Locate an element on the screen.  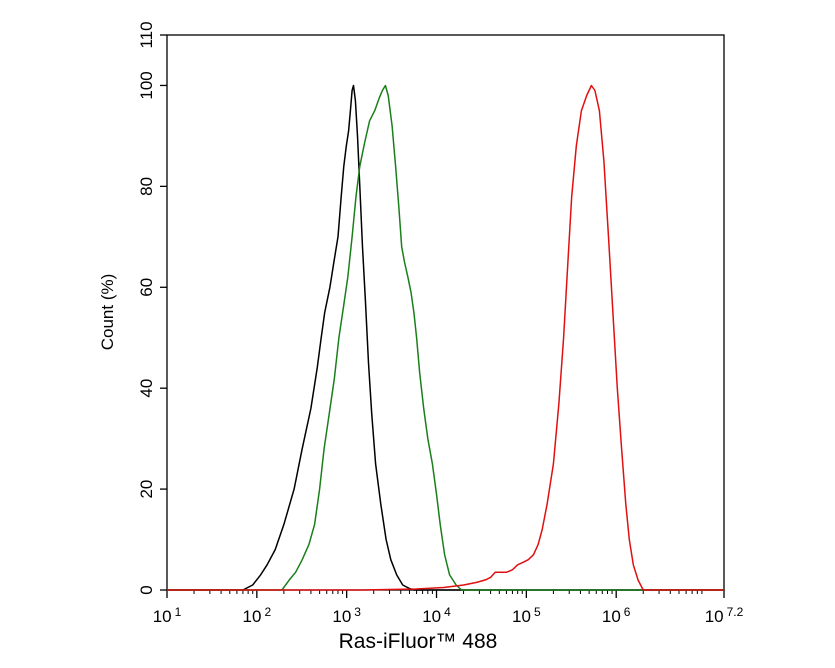
y-tick-label: 80 is located at coordinates (146, 186).